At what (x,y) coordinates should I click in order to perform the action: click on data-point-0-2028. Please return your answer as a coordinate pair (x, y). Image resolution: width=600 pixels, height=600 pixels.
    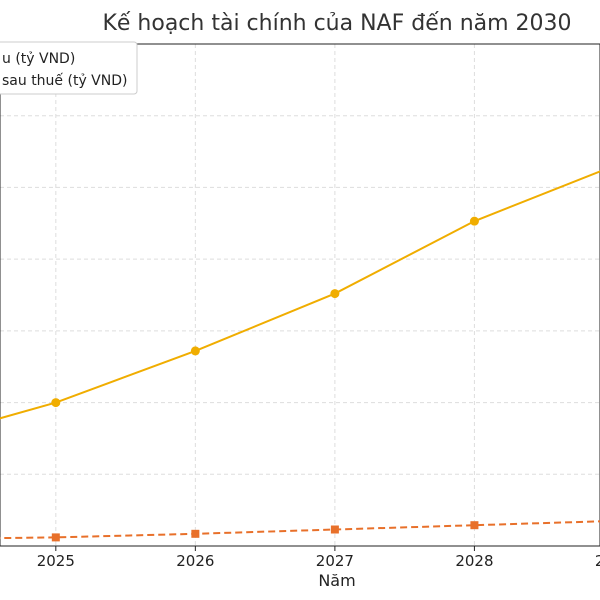
    Looking at the image, I should click on (474, 221).